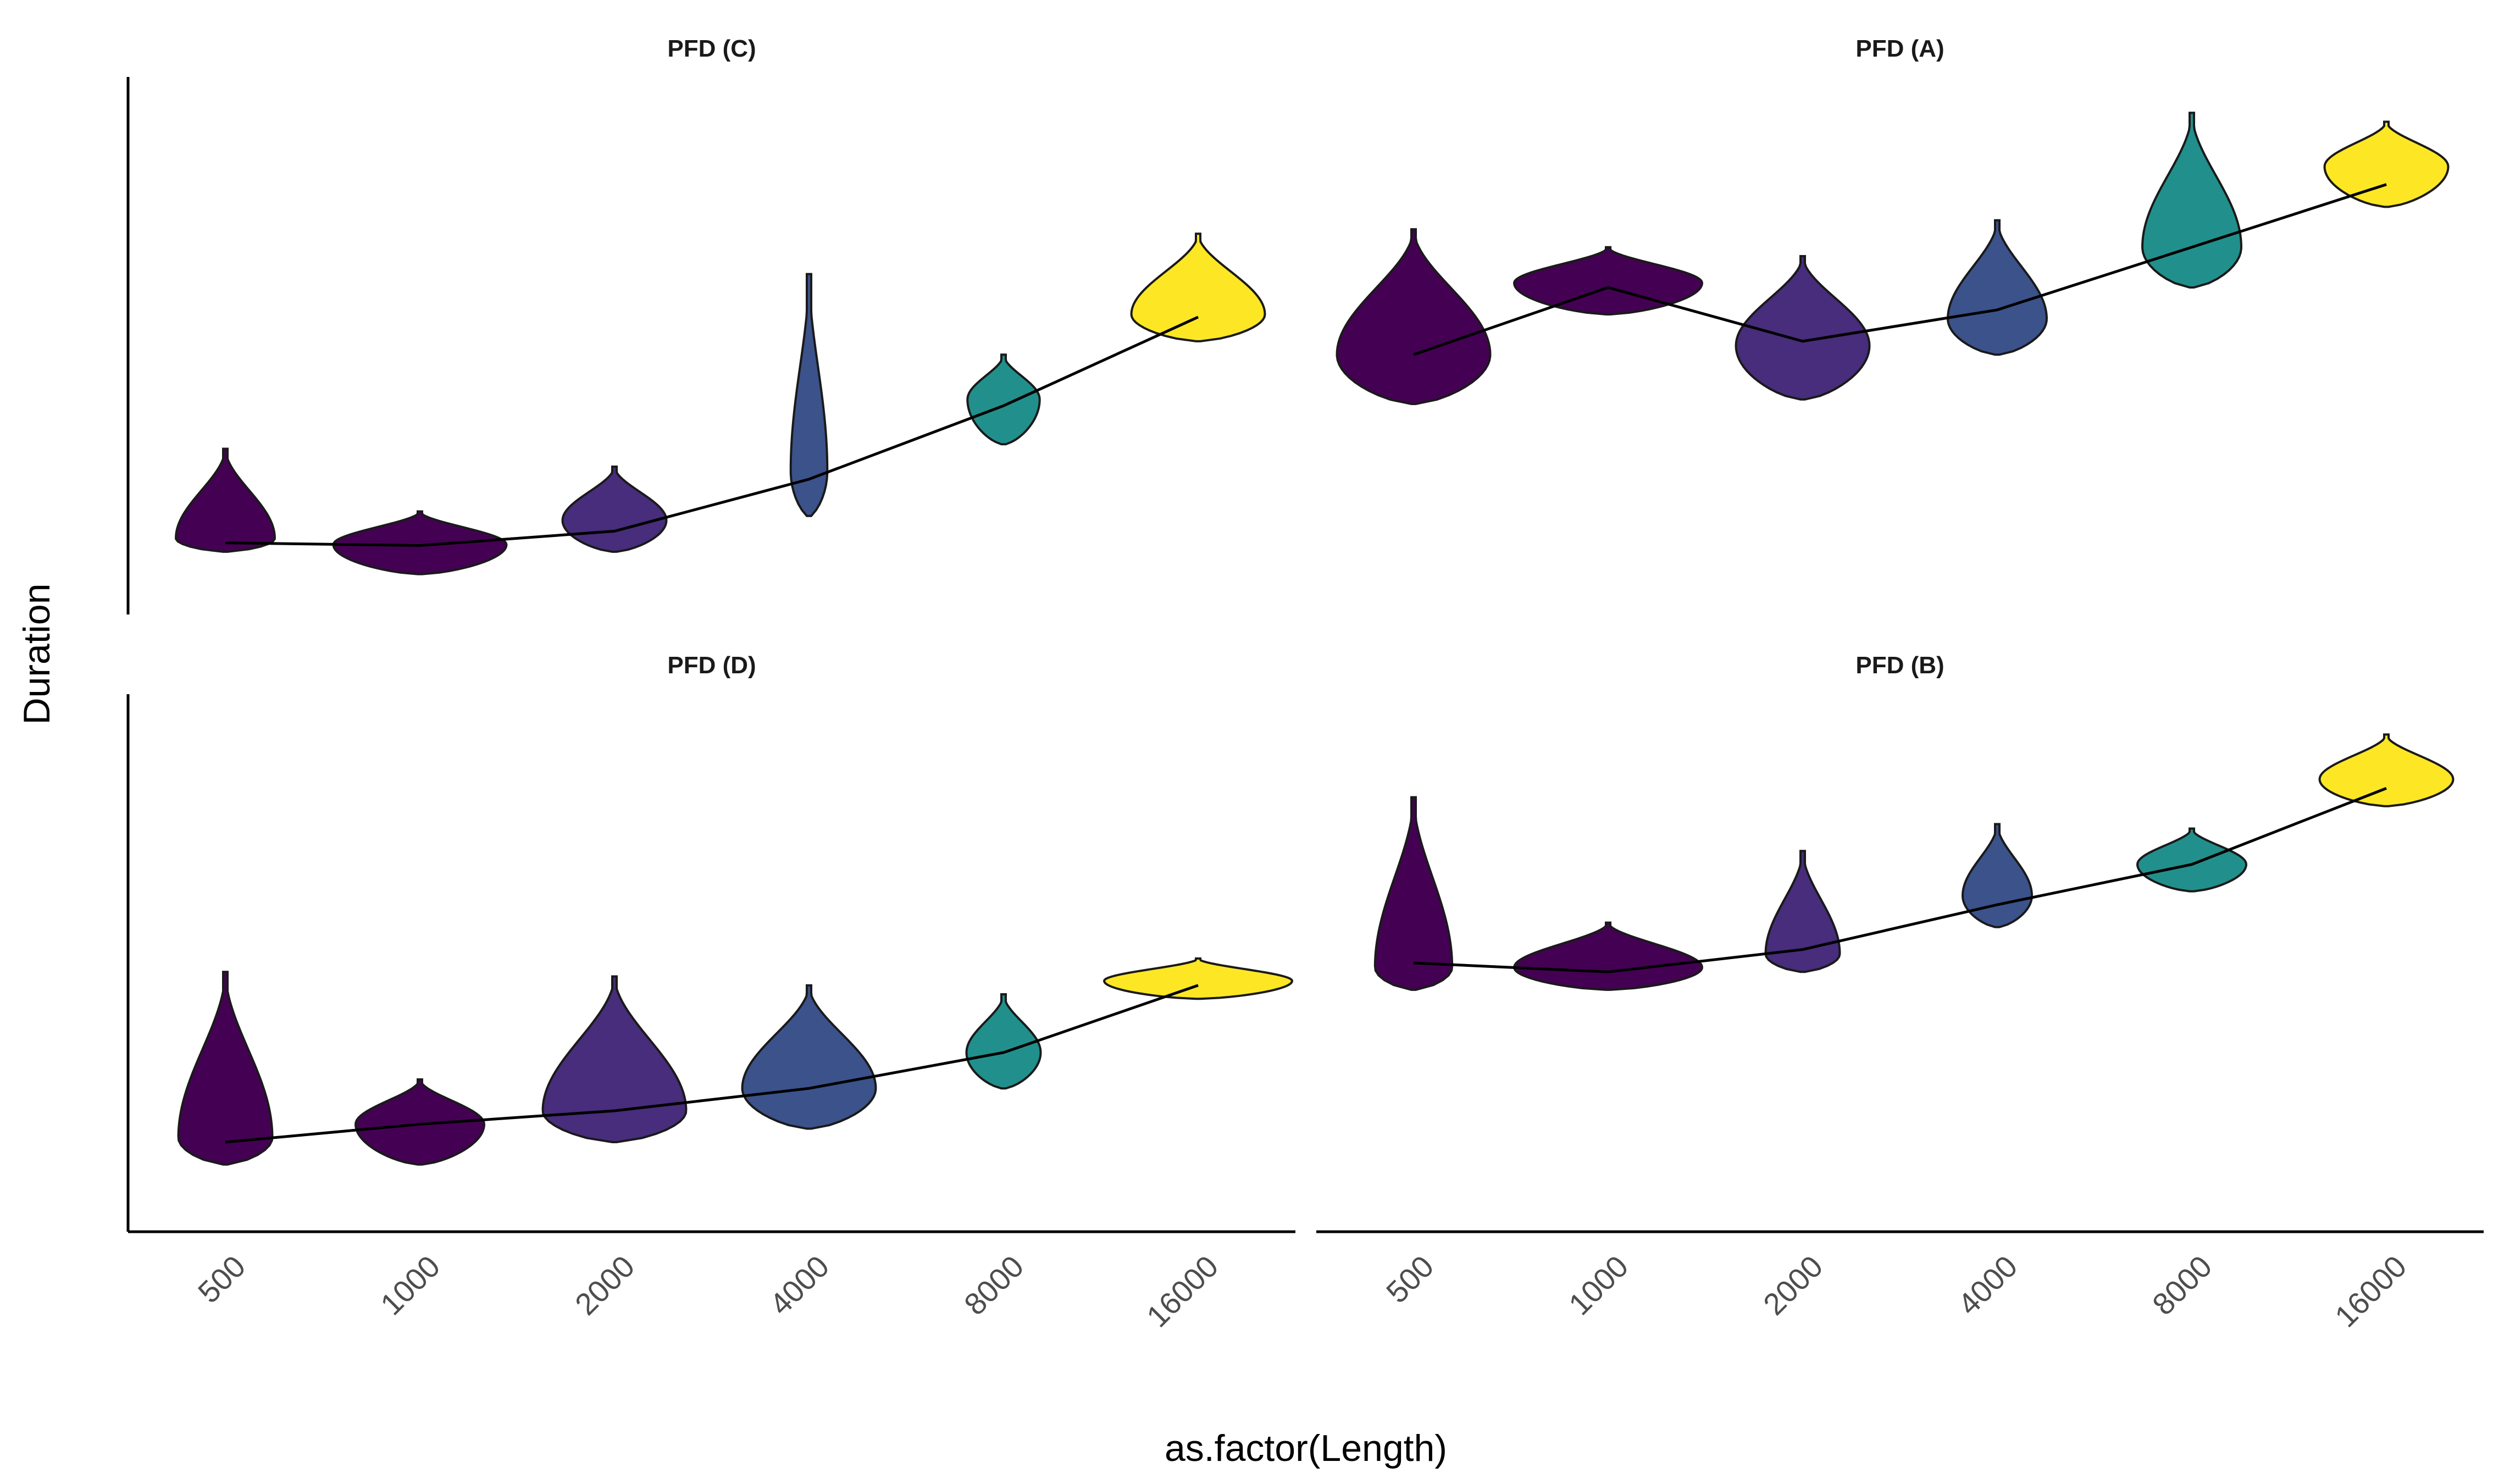 This screenshot has width=2493, height=1484. I want to click on panel-title: PFD (D), so click(712, 665).